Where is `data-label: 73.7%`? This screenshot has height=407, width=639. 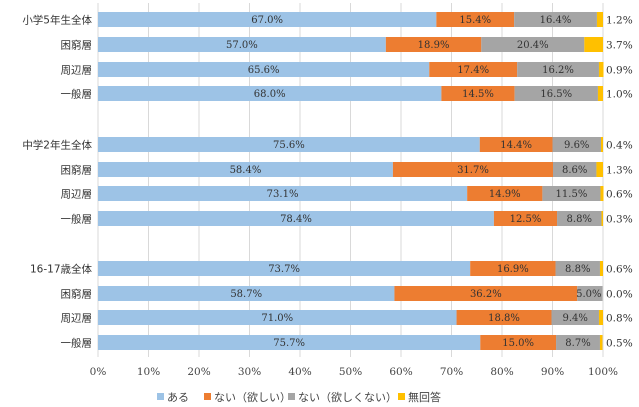
data-label: 73.7% is located at coordinates (284, 269).